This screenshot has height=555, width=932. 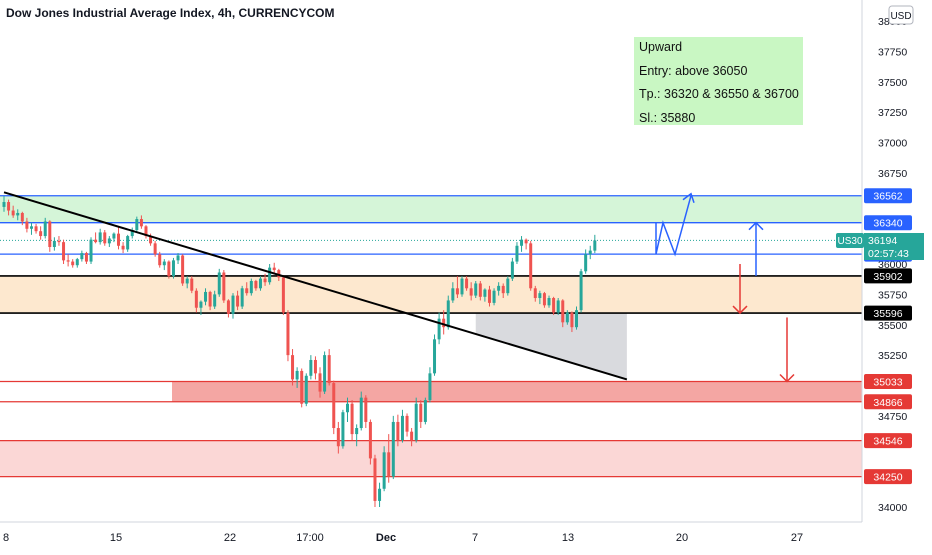 I want to click on down-arrow-2-head, so click(x=787, y=378).